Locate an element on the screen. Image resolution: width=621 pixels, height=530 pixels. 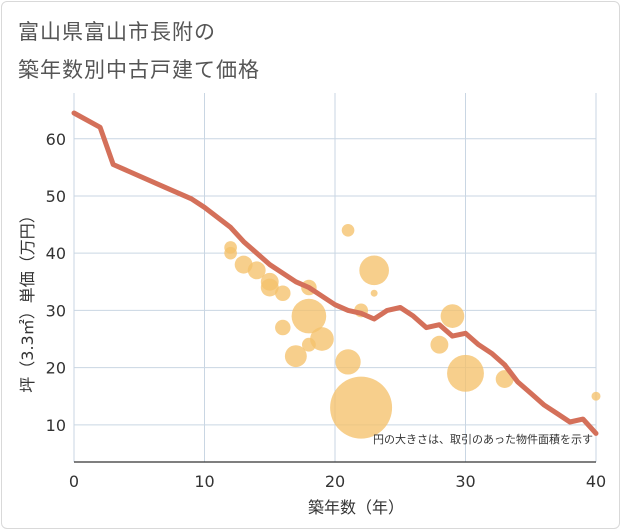
y-tick-label: 50 is located at coordinates (56, 196).